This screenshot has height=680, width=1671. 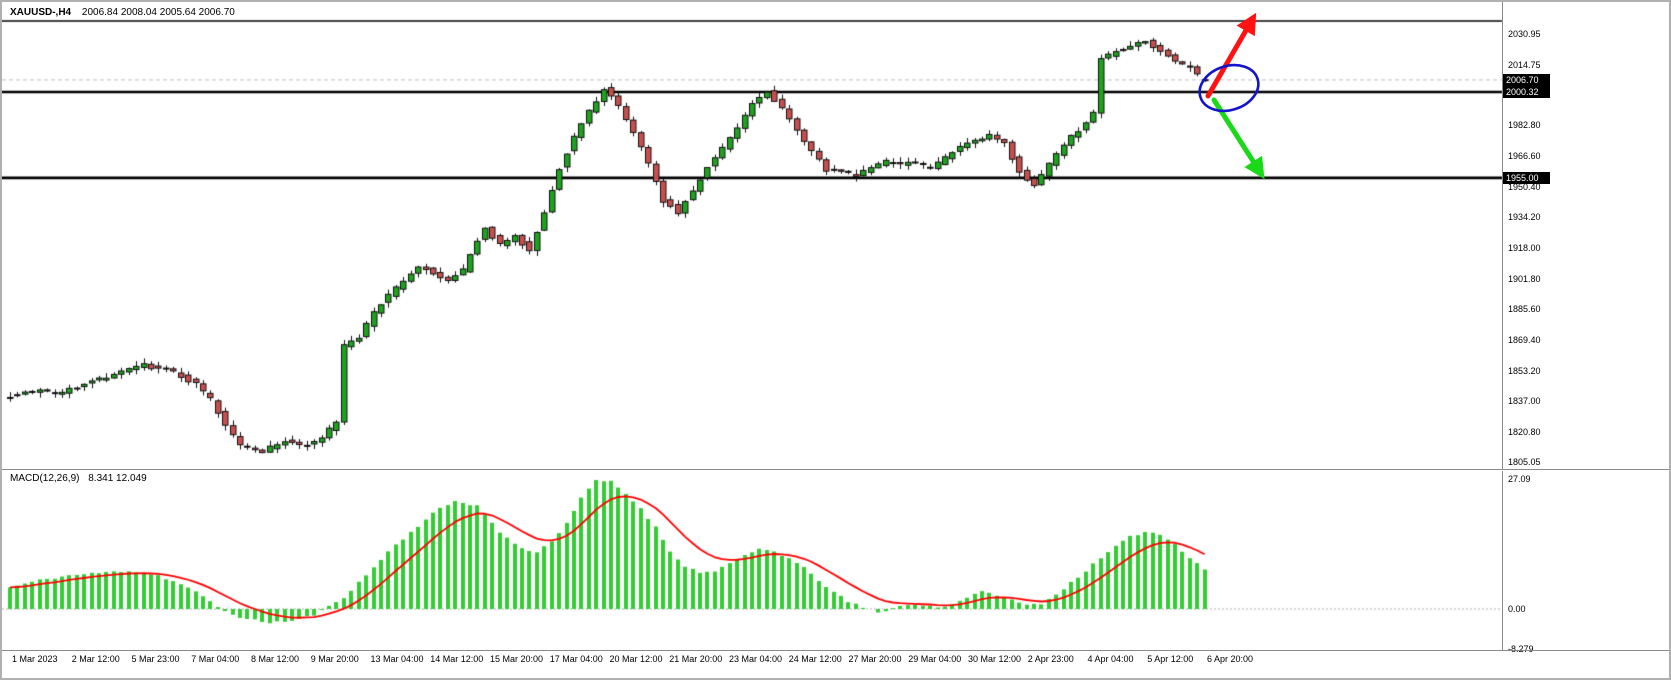 I want to click on price-axis-label: 2030.95, so click(x=1524, y=34).